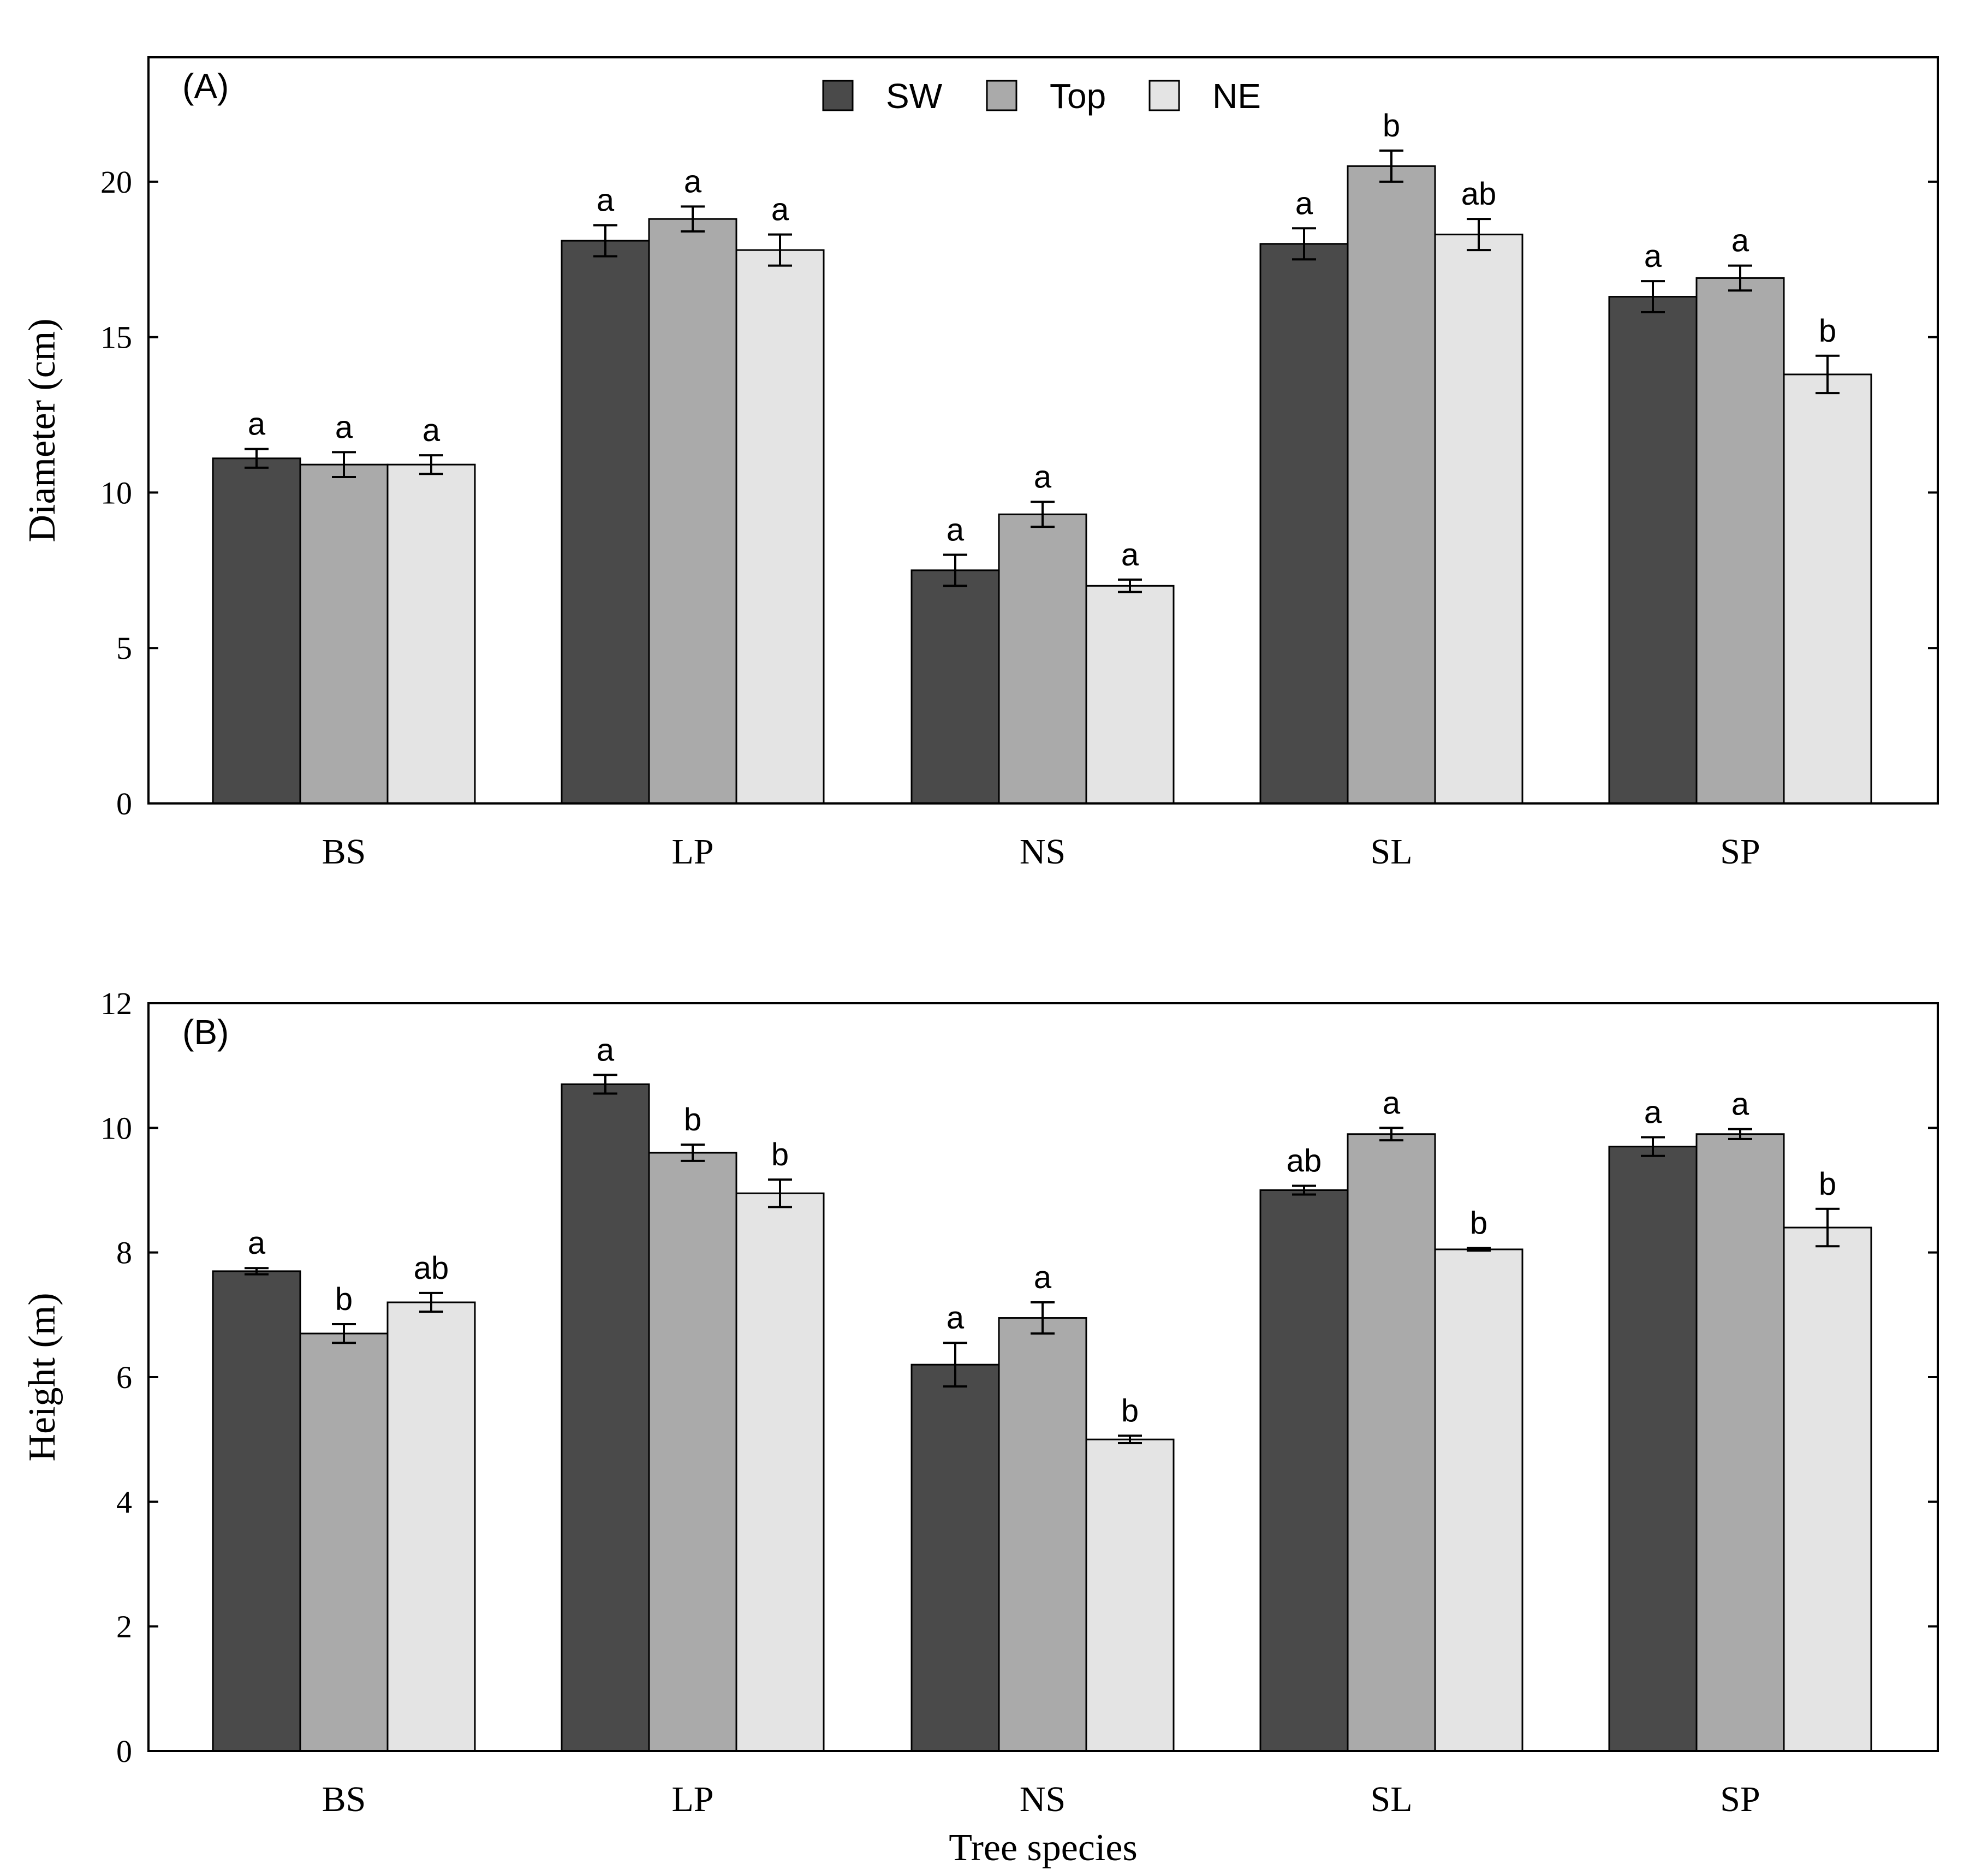  Describe the element at coordinates (42, 430) in the screenshot. I see `panel-a-y-axis-title: Diameter (cm)` at that location.